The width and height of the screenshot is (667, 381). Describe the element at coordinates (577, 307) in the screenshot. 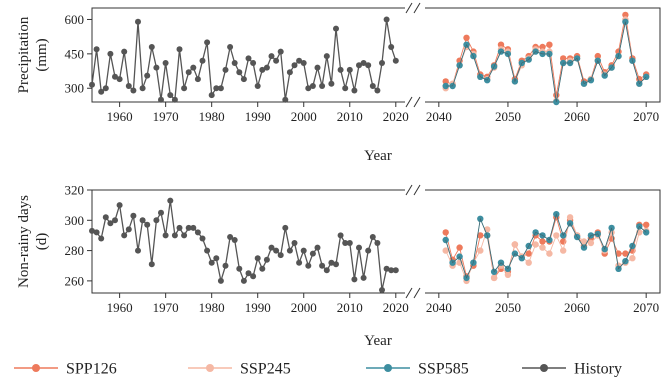

I see `x-tick-label: 2060` at that location.